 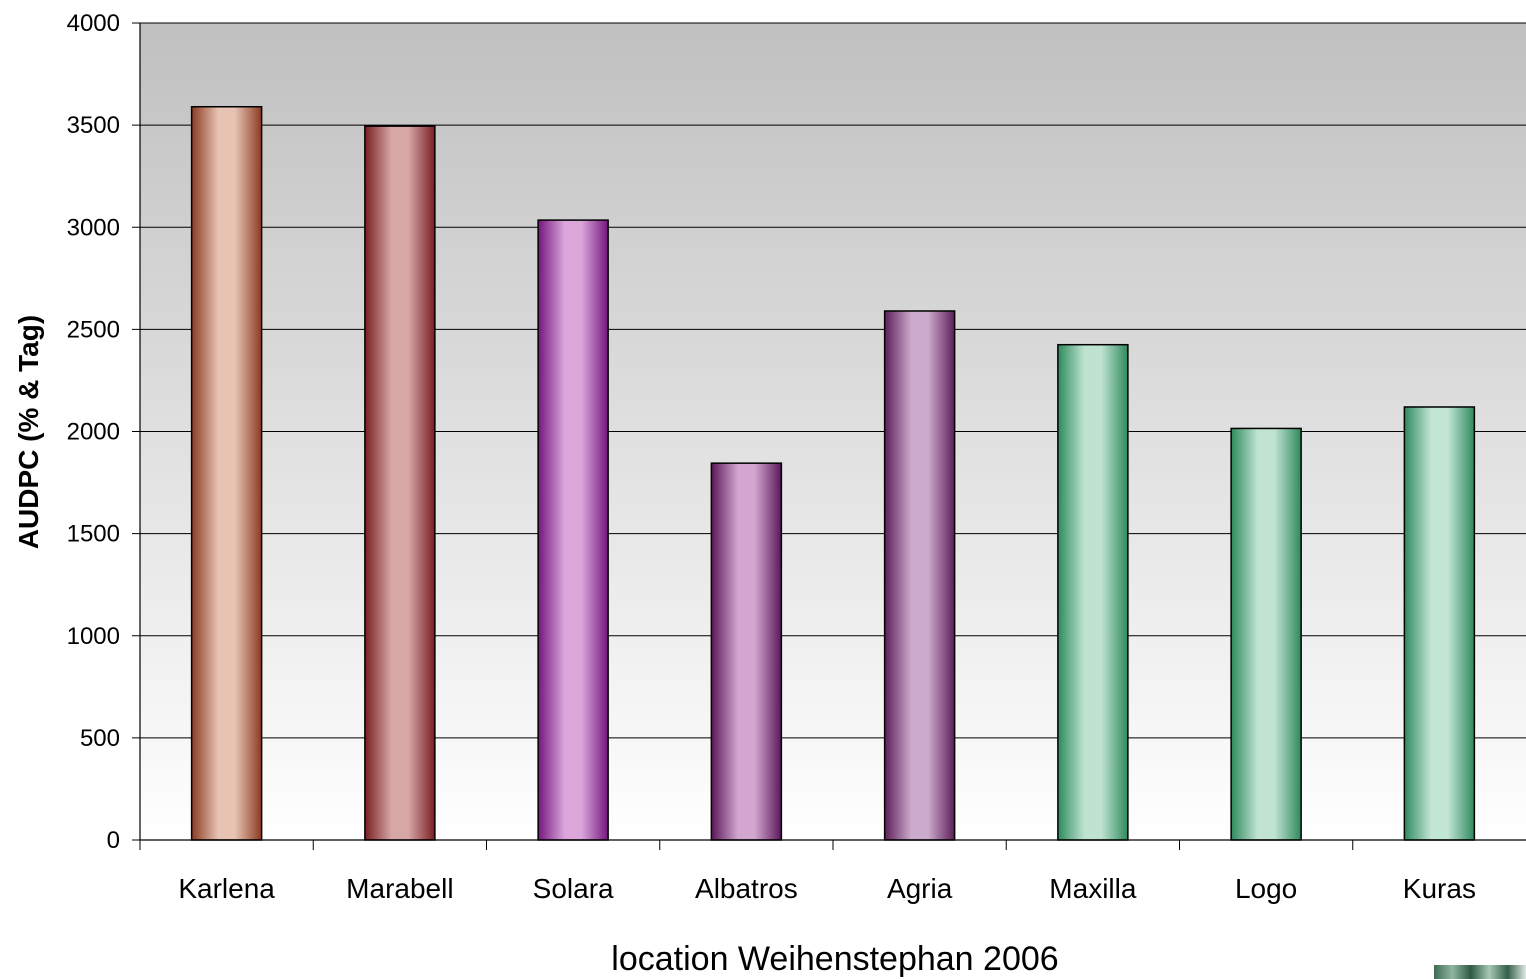 What do you see at coordinates (399, 888) in the screenshot?
I see `x-tick-label: Marabell` at bounding box center [399, 888].